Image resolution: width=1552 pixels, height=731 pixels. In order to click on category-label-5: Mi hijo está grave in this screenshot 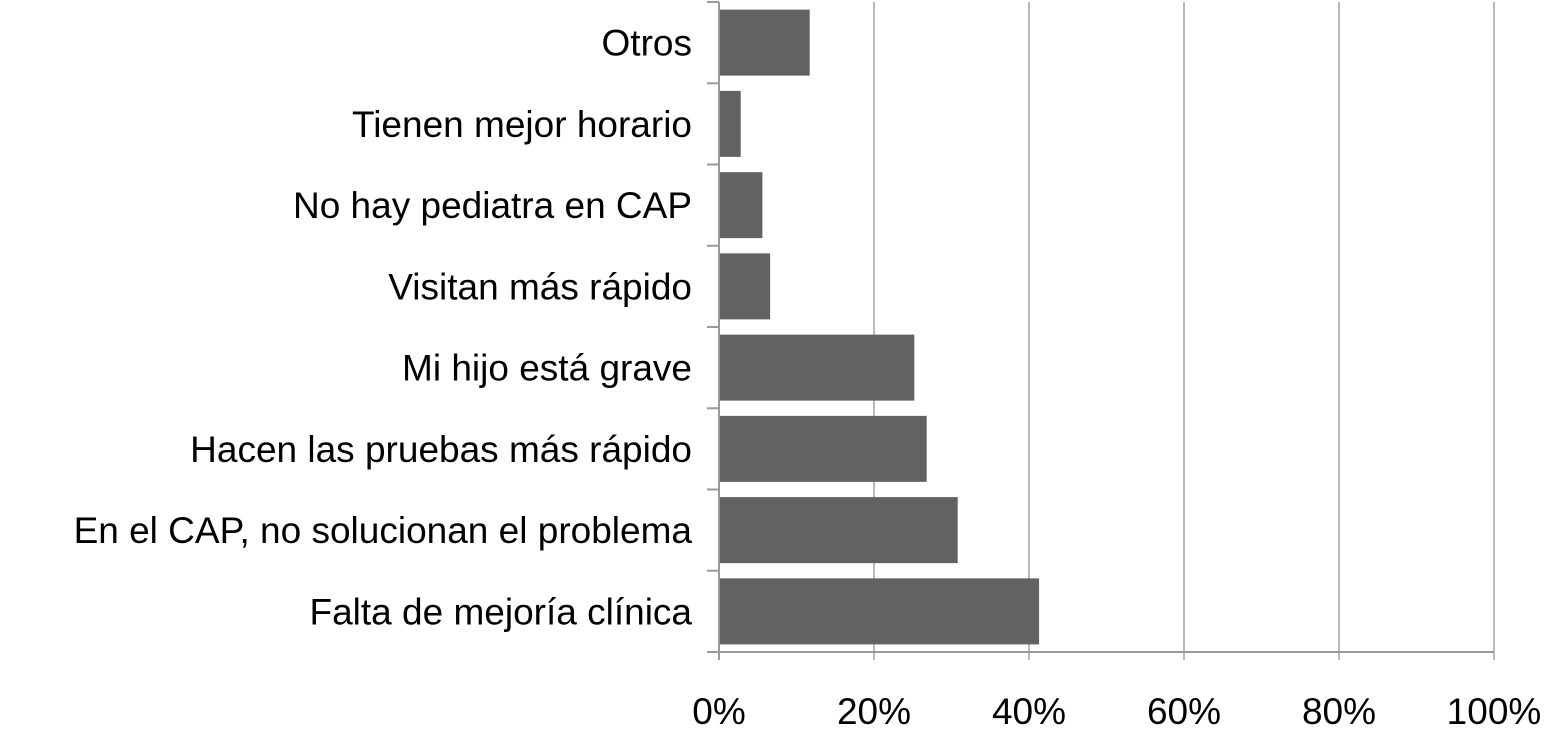, I will do `click(547, 368)`.